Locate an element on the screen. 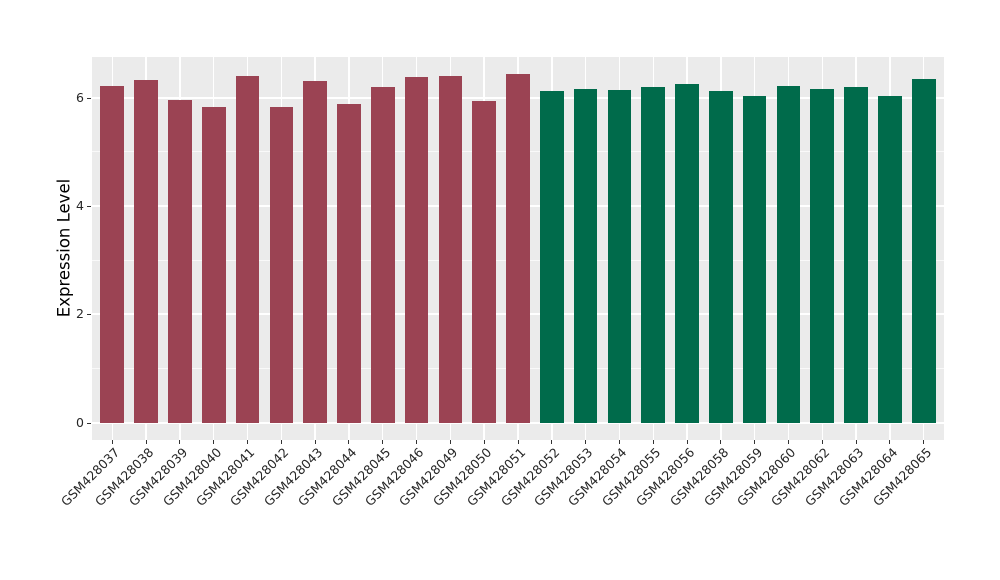  bar-GSM428063 is located at coordinates (856, 255).